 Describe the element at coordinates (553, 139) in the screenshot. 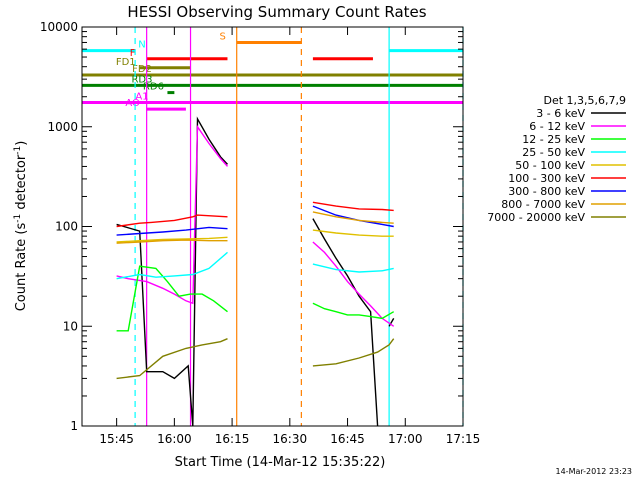

I see `legend-label-12-25-kev: 12 - 25 keV` at that location.